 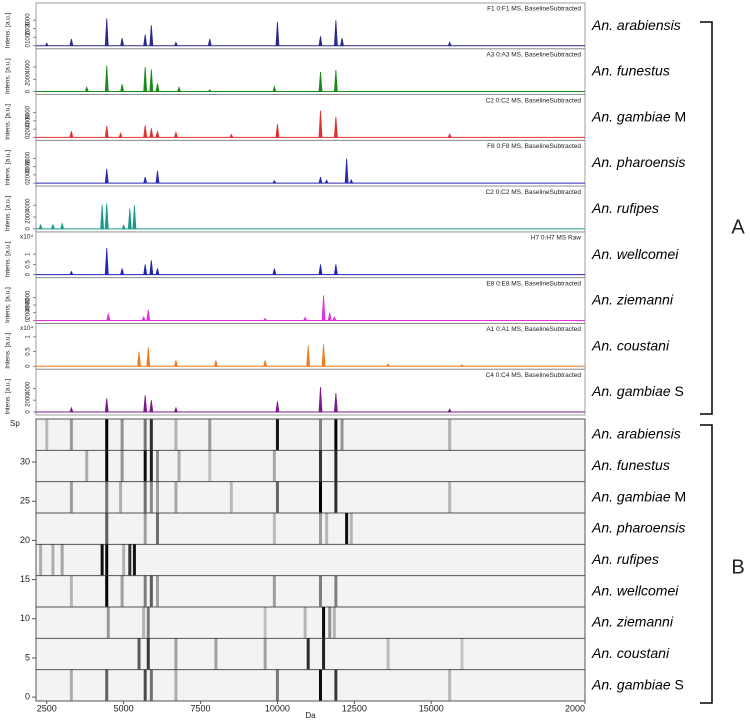 I want to click on species-label: An. funestus, so click(x=630, y=70).